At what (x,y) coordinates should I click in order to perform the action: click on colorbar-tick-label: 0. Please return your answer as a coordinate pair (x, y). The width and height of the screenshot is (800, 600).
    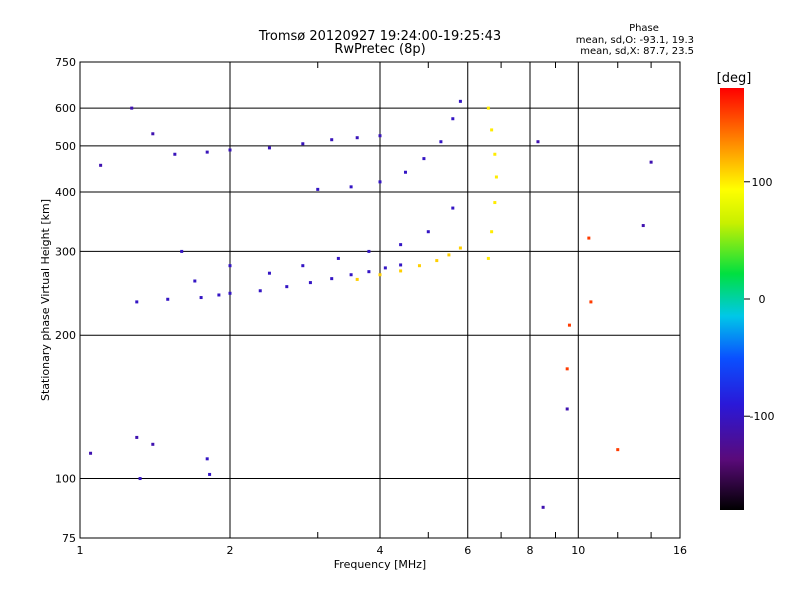
    Looking at the image, I should click on (762, 299).